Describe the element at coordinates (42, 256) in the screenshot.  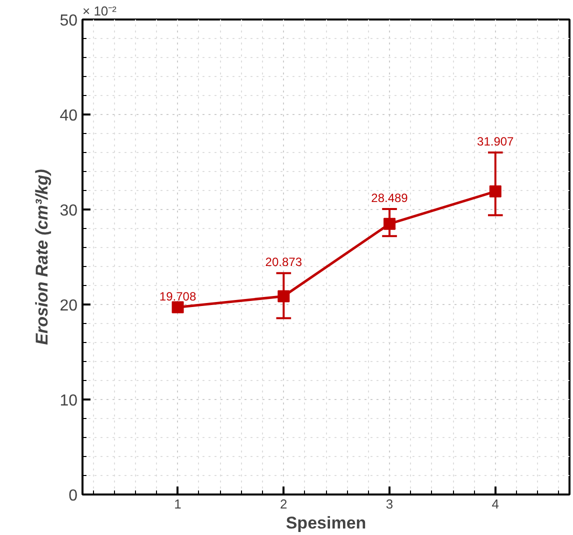
I see `y-axis-title: Erosion Rate (cm³/kg)` at that location.